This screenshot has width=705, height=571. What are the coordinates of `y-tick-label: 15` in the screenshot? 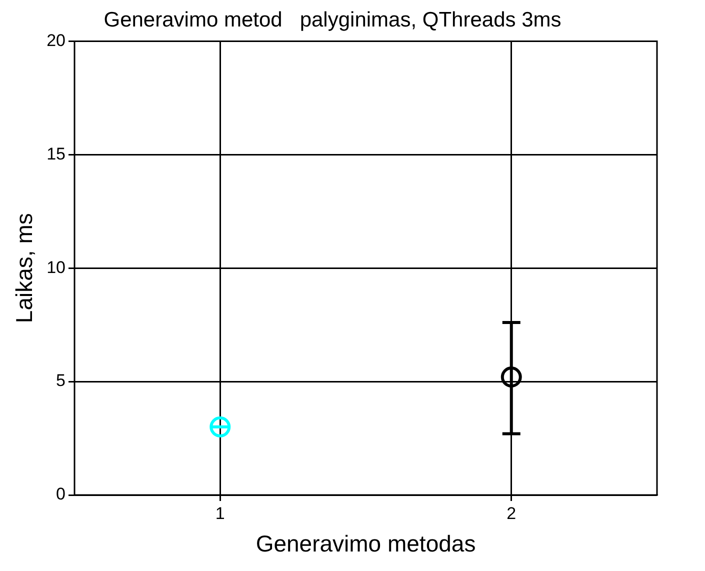 It's located at (56, 154).